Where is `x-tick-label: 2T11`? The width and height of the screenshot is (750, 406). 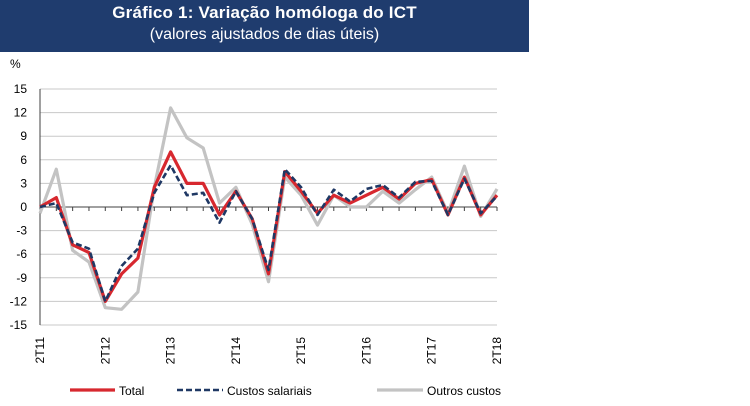
x-tick-label: 2T11 is located at coordinates (40, 350).